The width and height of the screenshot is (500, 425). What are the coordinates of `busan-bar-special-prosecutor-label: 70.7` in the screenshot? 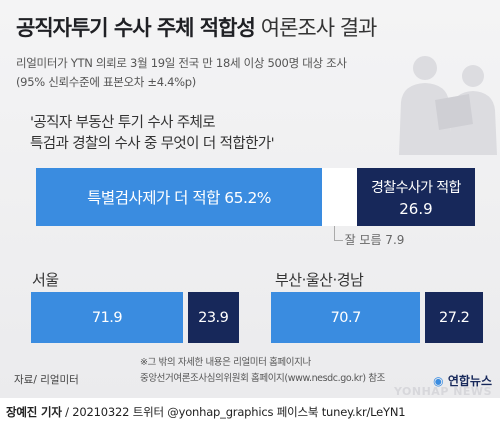 It's located at (346, 317).